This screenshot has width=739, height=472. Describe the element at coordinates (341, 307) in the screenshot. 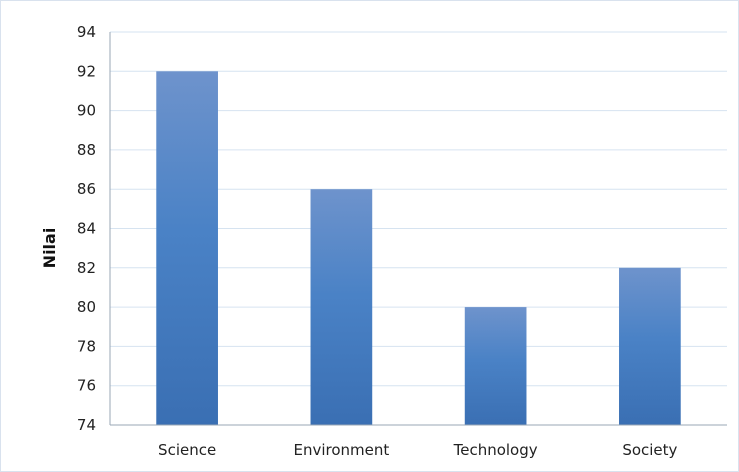

I see `bar-environment` at that location.